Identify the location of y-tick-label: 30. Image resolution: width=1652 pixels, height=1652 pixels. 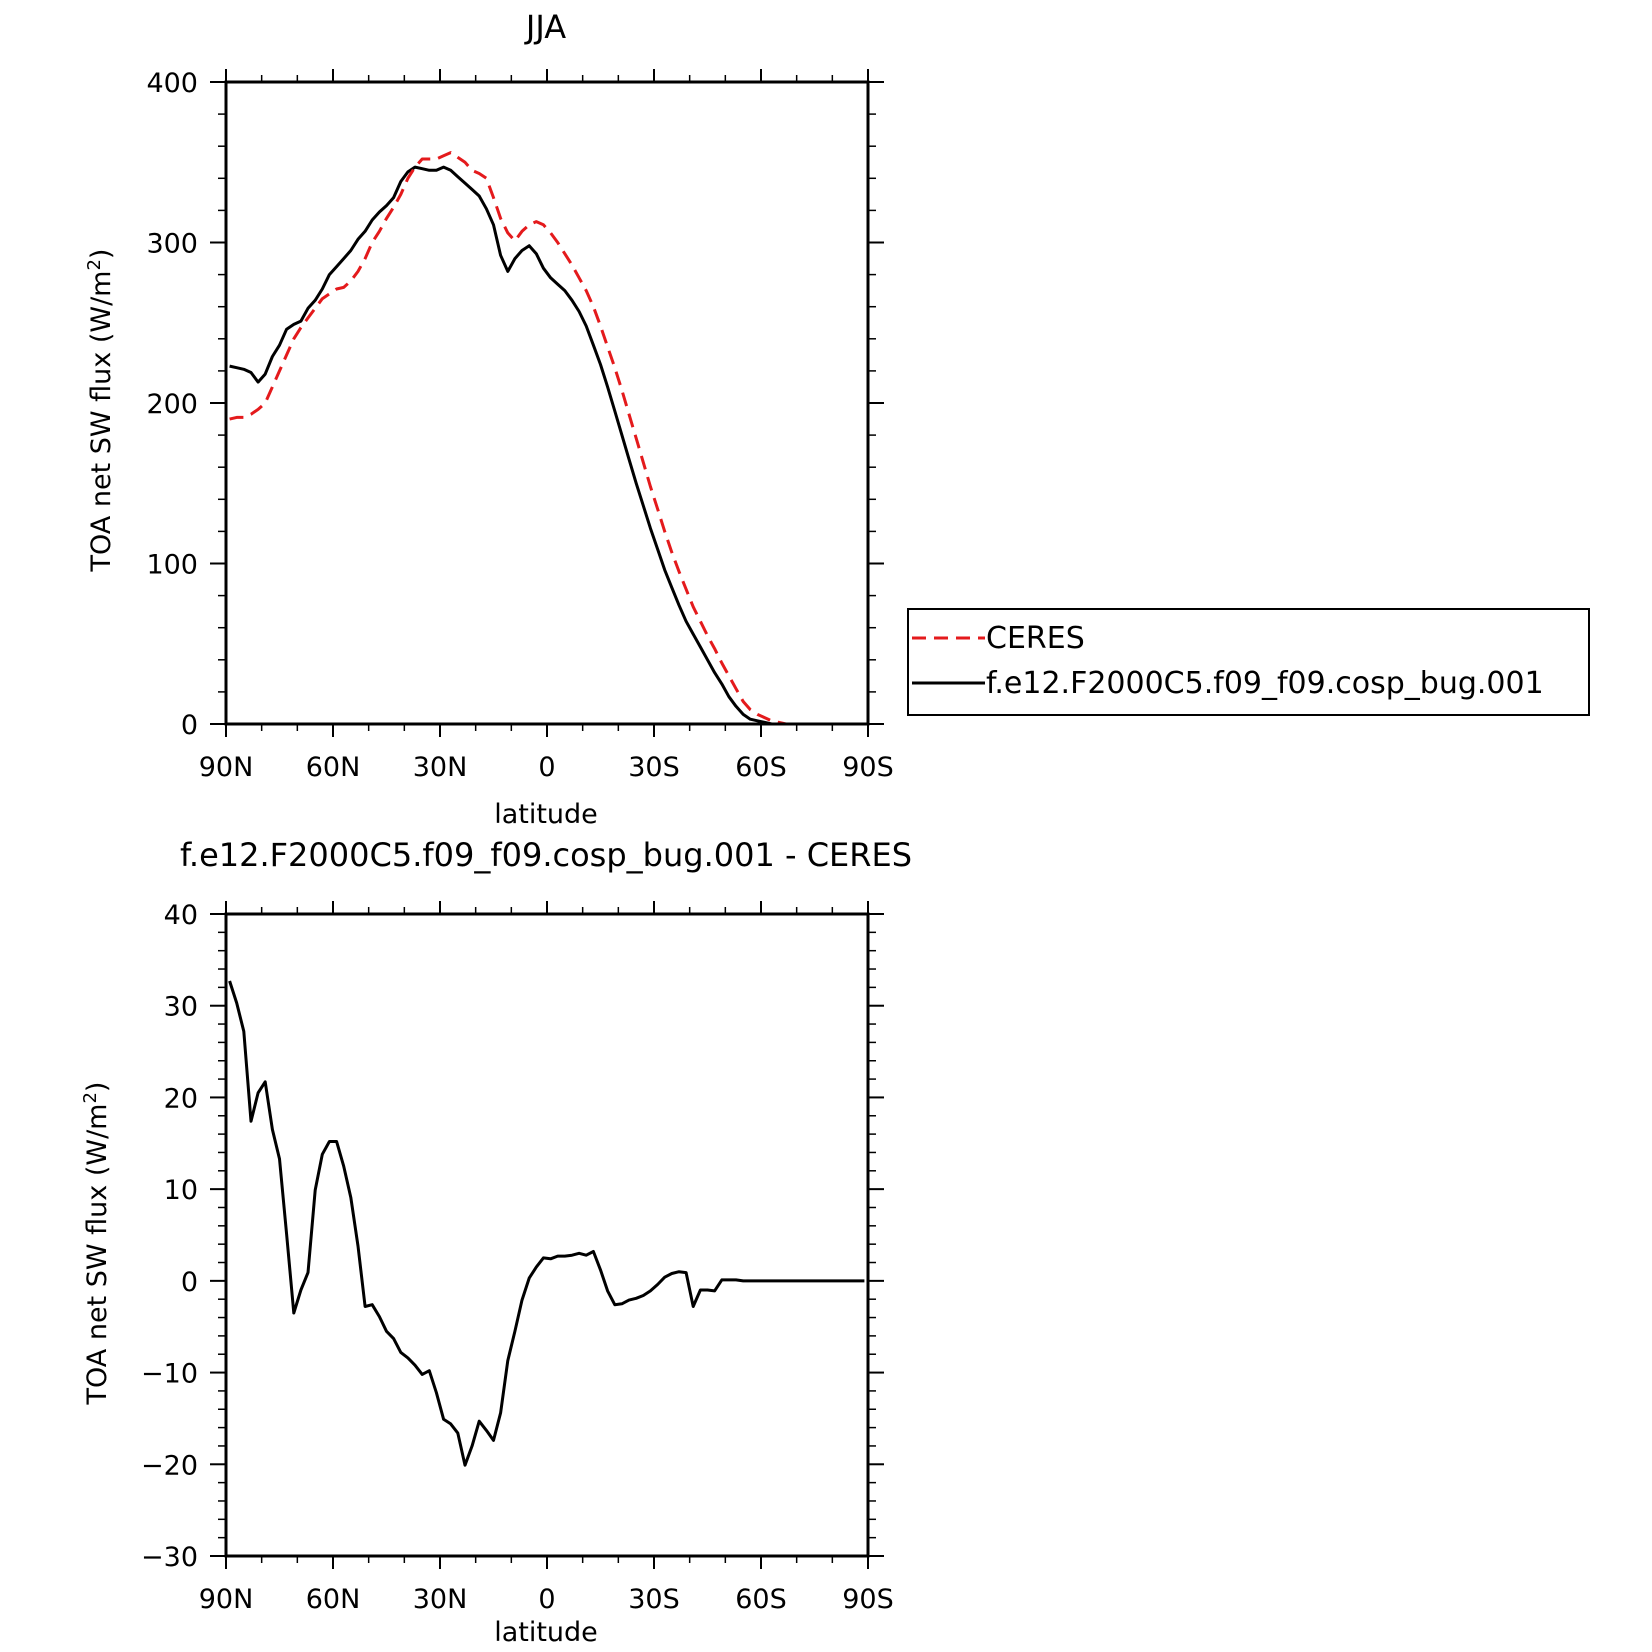
(181, 1007).